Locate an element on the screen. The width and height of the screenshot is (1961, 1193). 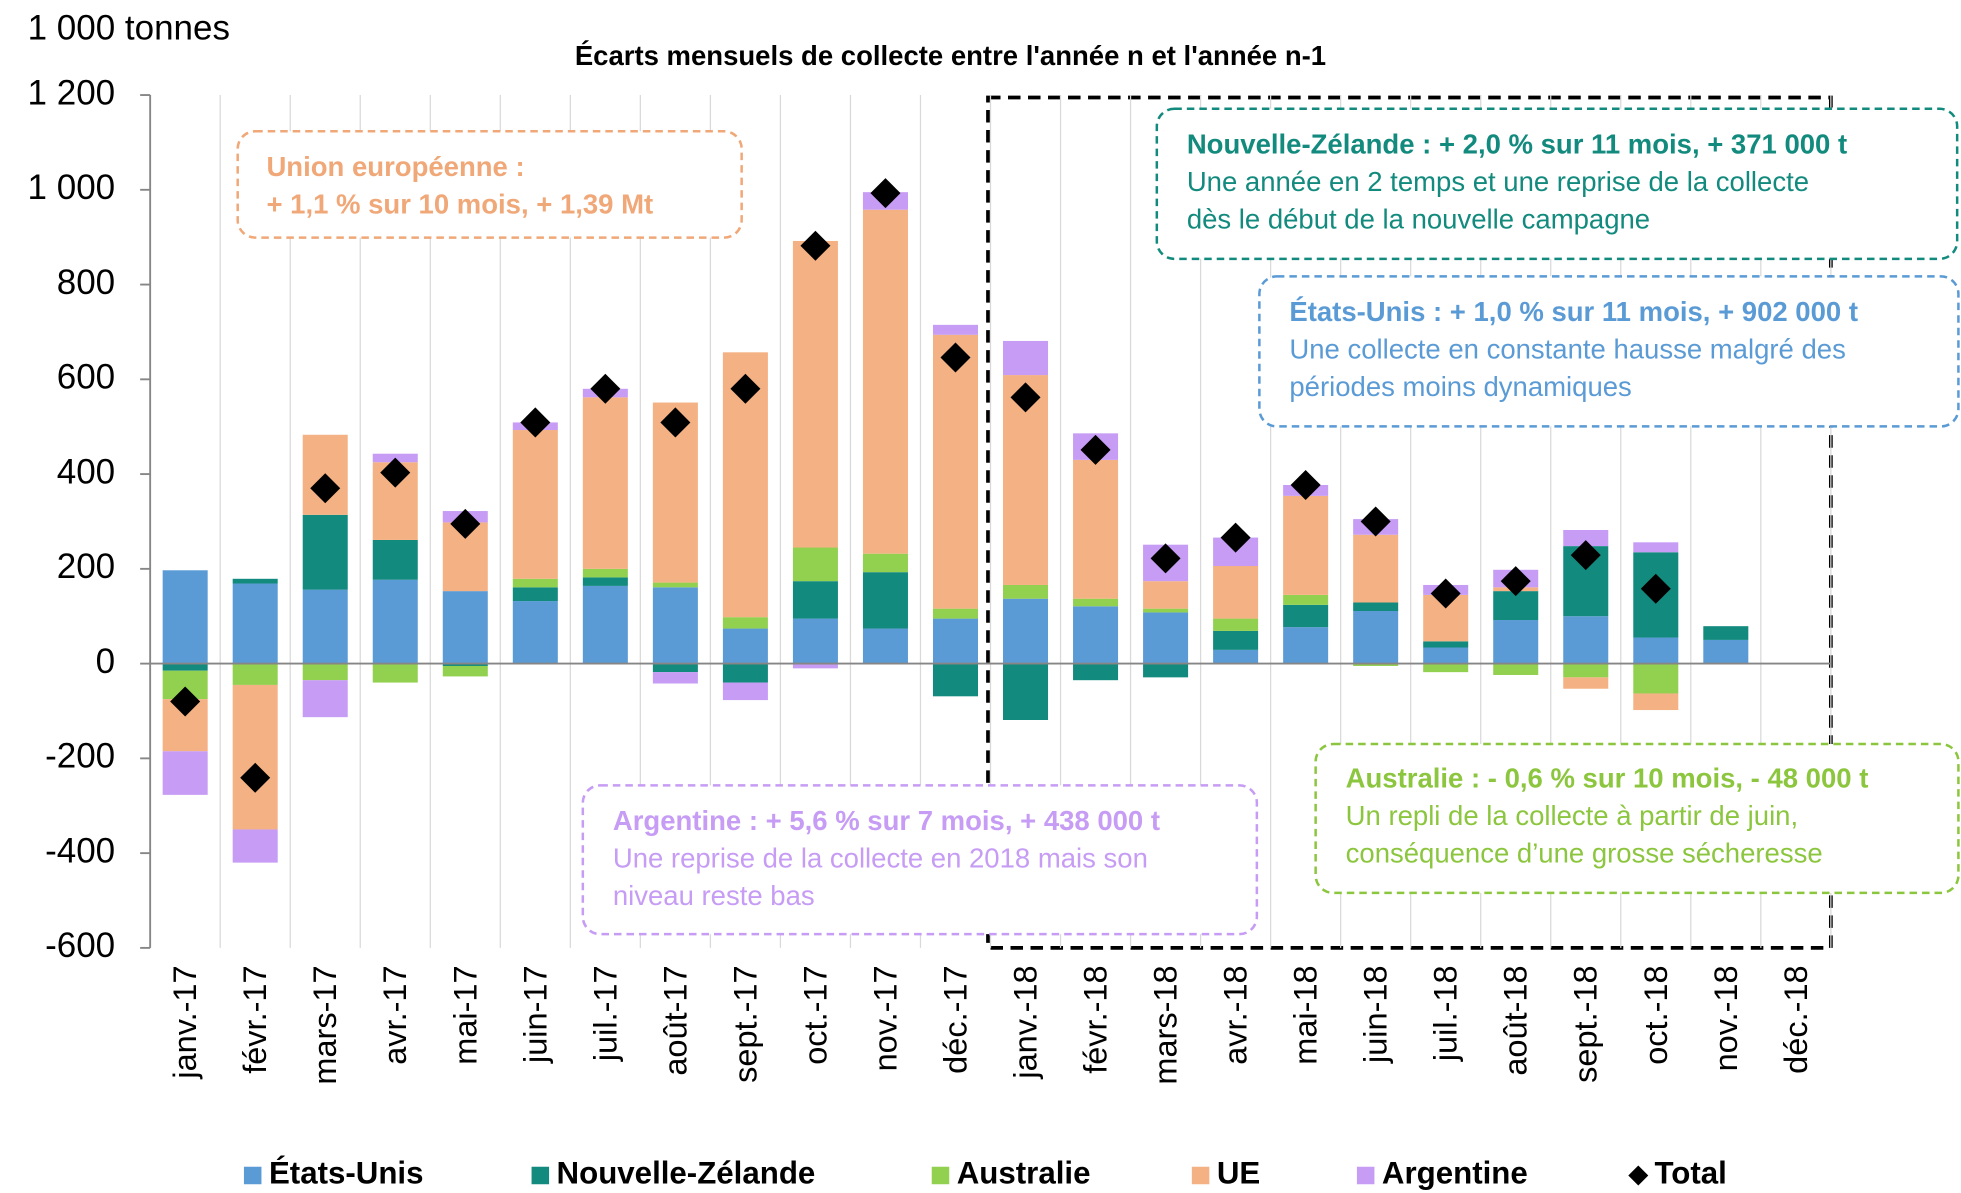
x-tick-label: août-17 is located at coordinates (675, 1020).